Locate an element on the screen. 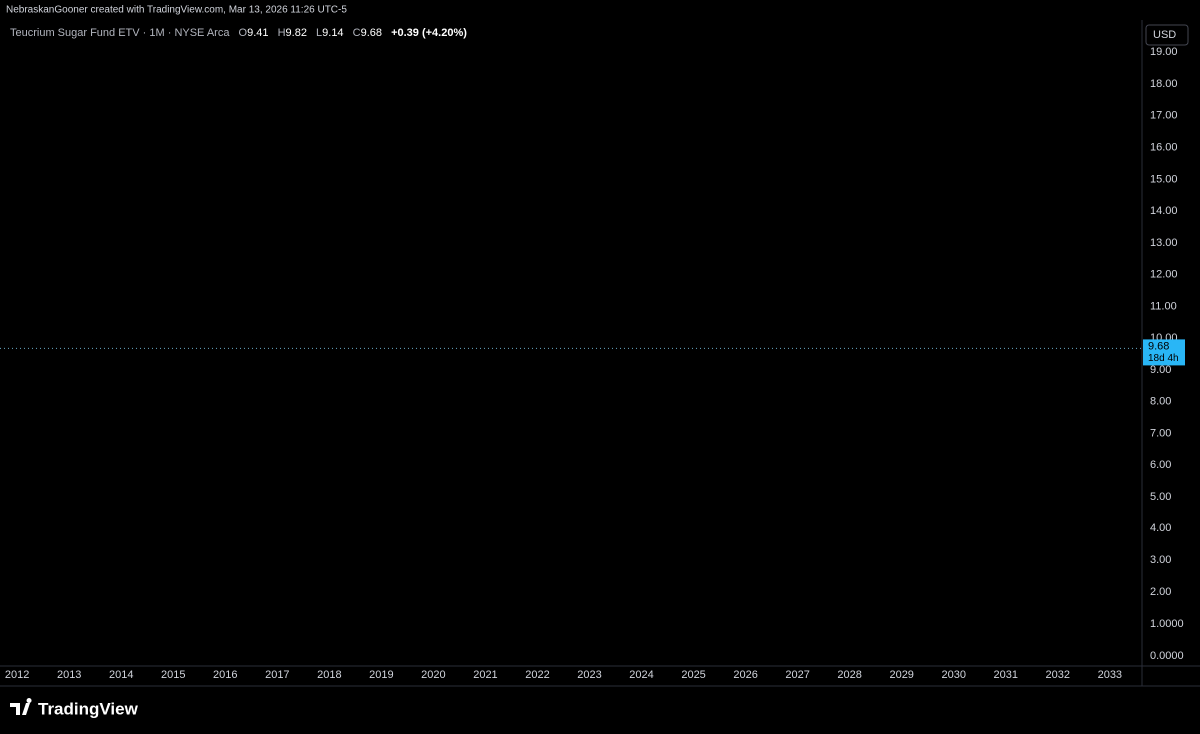 The height and width of the screenshot is (734, 1200). x-tick-label: 2016 is located at coordinates (225, 675).